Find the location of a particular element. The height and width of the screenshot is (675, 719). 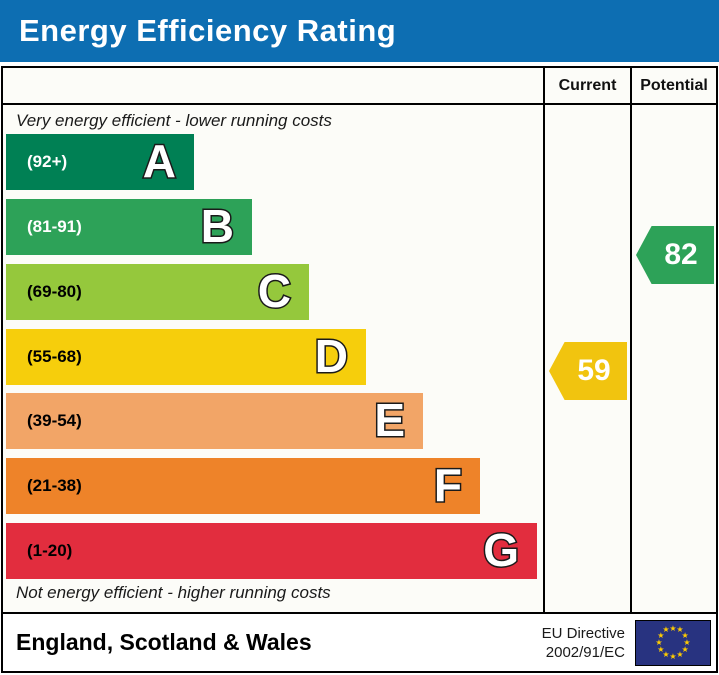

header-potential: Potential is located at coordinates (673, 85).